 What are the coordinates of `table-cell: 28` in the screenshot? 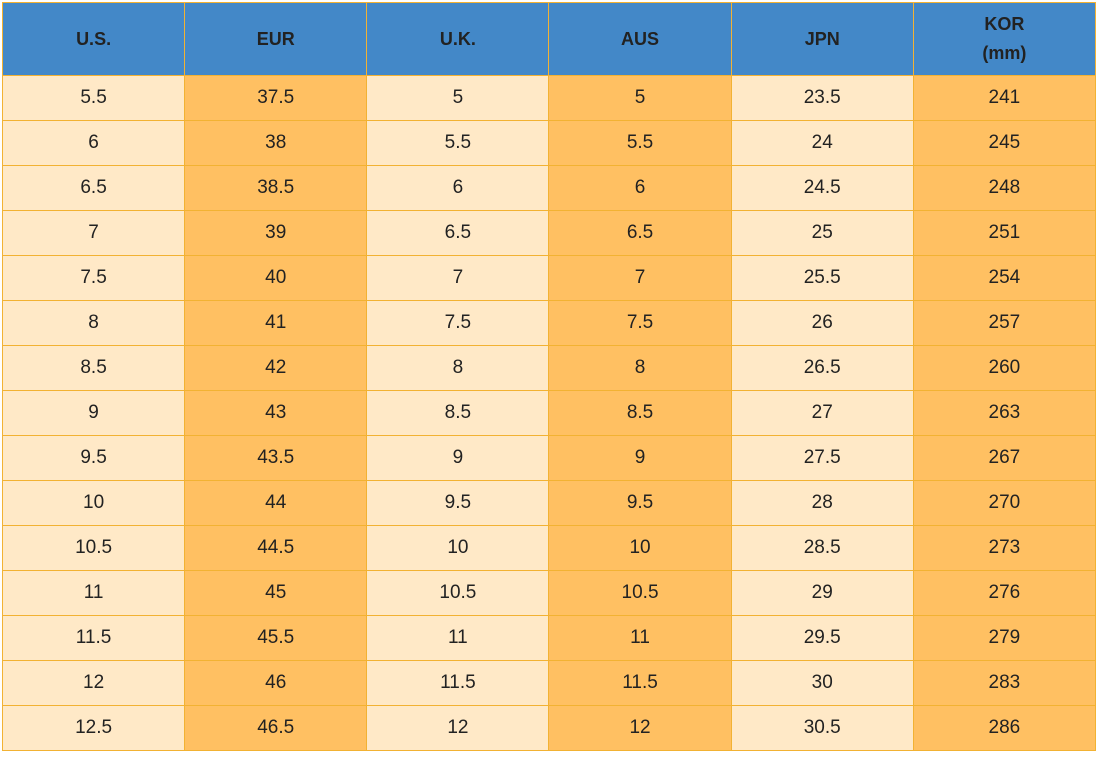 It's located at (822, 503).